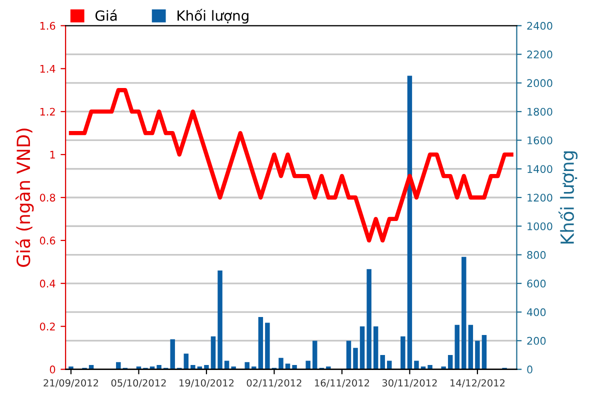  Describe the element at coordinates (568, 197) in the screenshot. I see `y2-axis-title: Khối lượng` at that location.